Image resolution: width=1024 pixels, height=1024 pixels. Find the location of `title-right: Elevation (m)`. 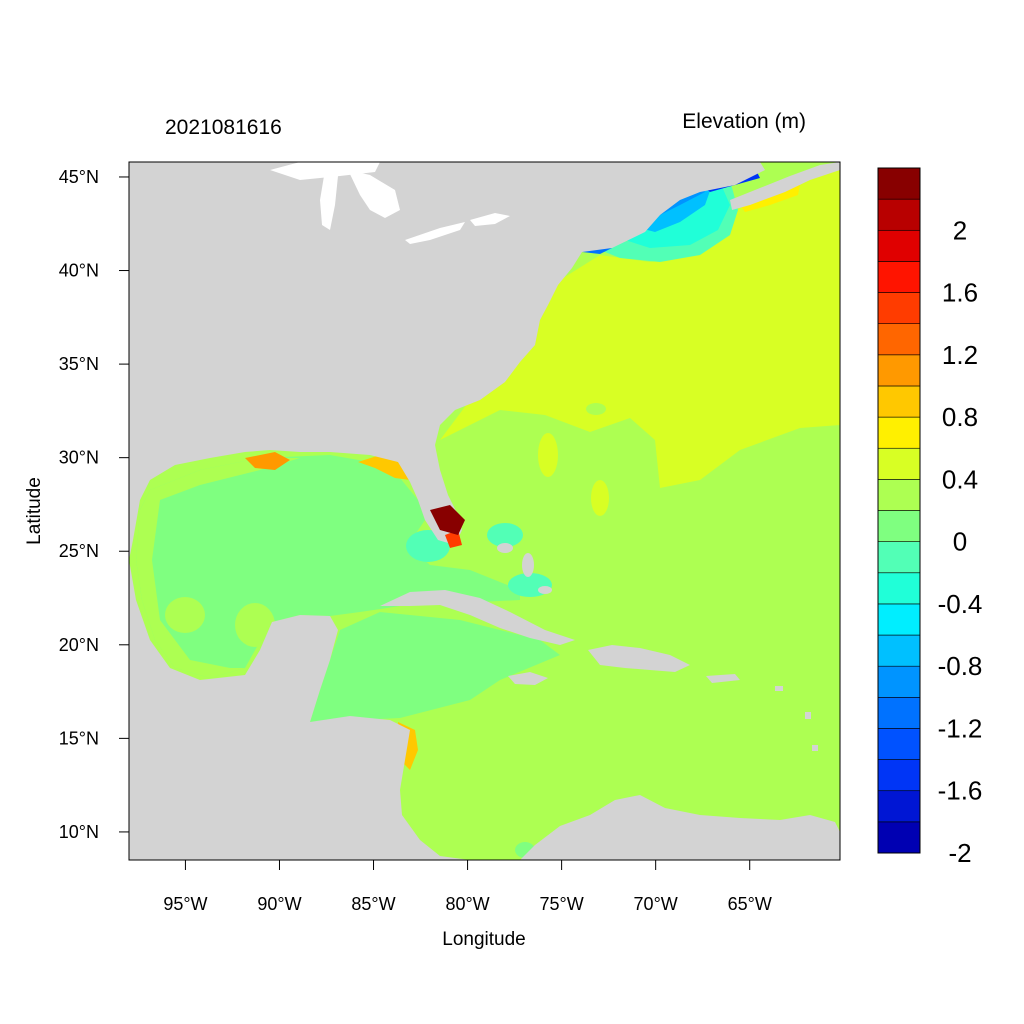

title-right: Elevation (m) is located at coordinates (744, 121).